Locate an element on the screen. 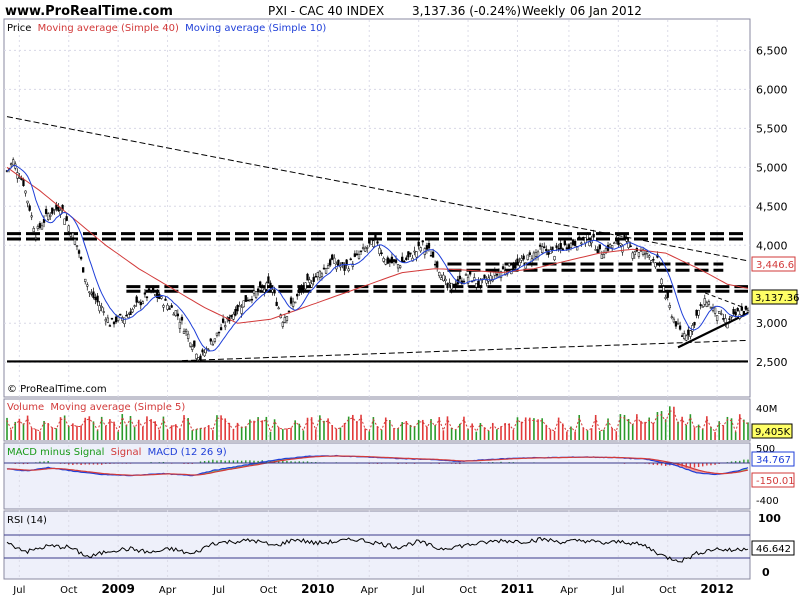 This screenshot has width=800, height=600. site-url: www.ProRealTime.com is located at coordinates (89, 11).